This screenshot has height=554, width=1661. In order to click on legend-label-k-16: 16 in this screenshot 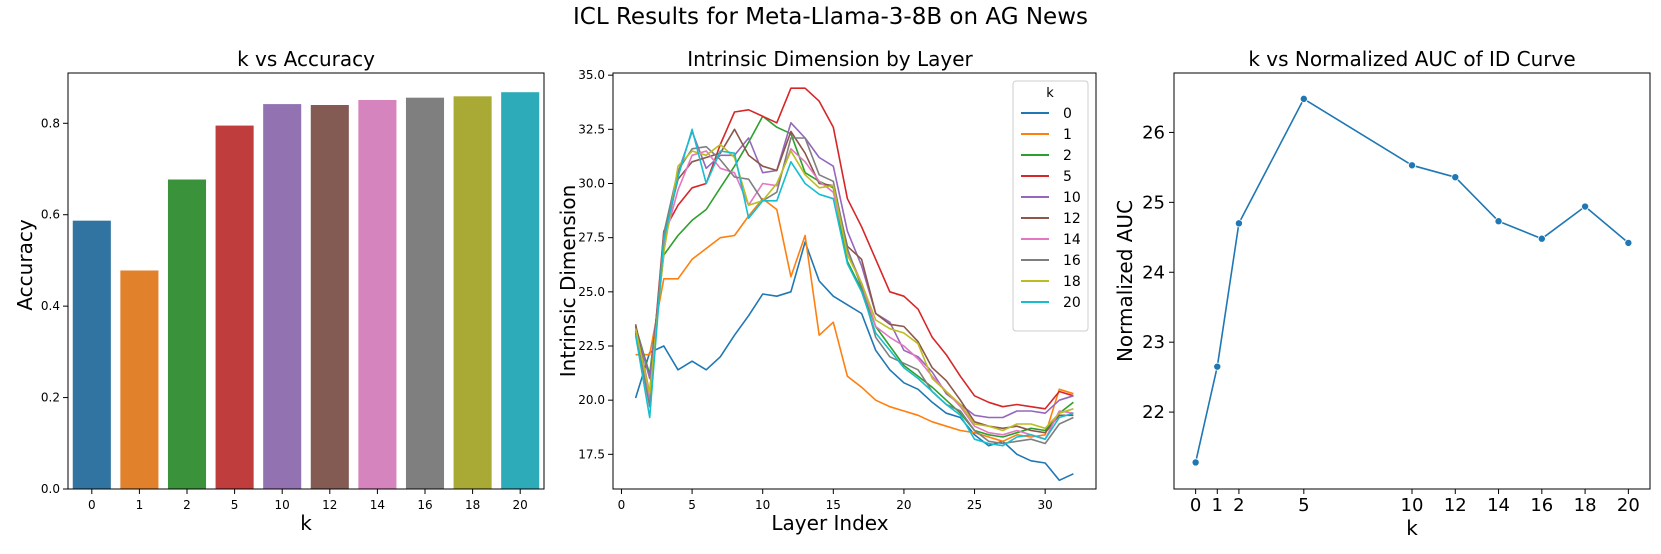, I will do `click(1072, 261)`.